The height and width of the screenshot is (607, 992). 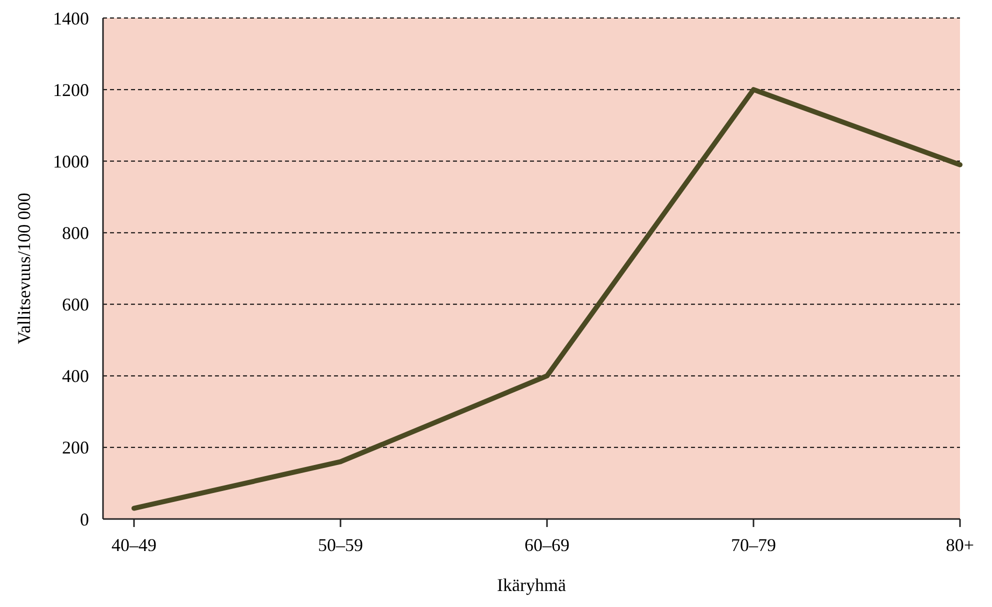 What do you see at coordinates (75, 376) in the screenshot?
I see `y-tick-label: 400` at bounding box center [75, 376].